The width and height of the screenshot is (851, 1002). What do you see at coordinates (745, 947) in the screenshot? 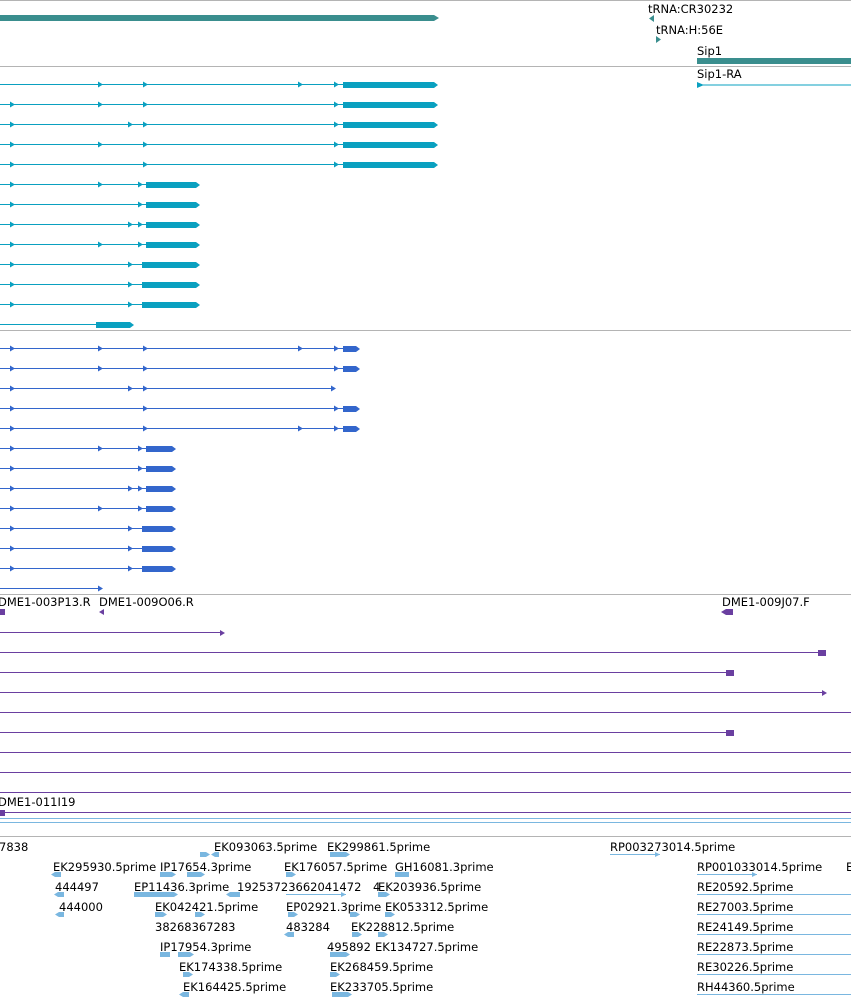
I see `est-label: RE22873.5prime` at bounding box center [745, 947].